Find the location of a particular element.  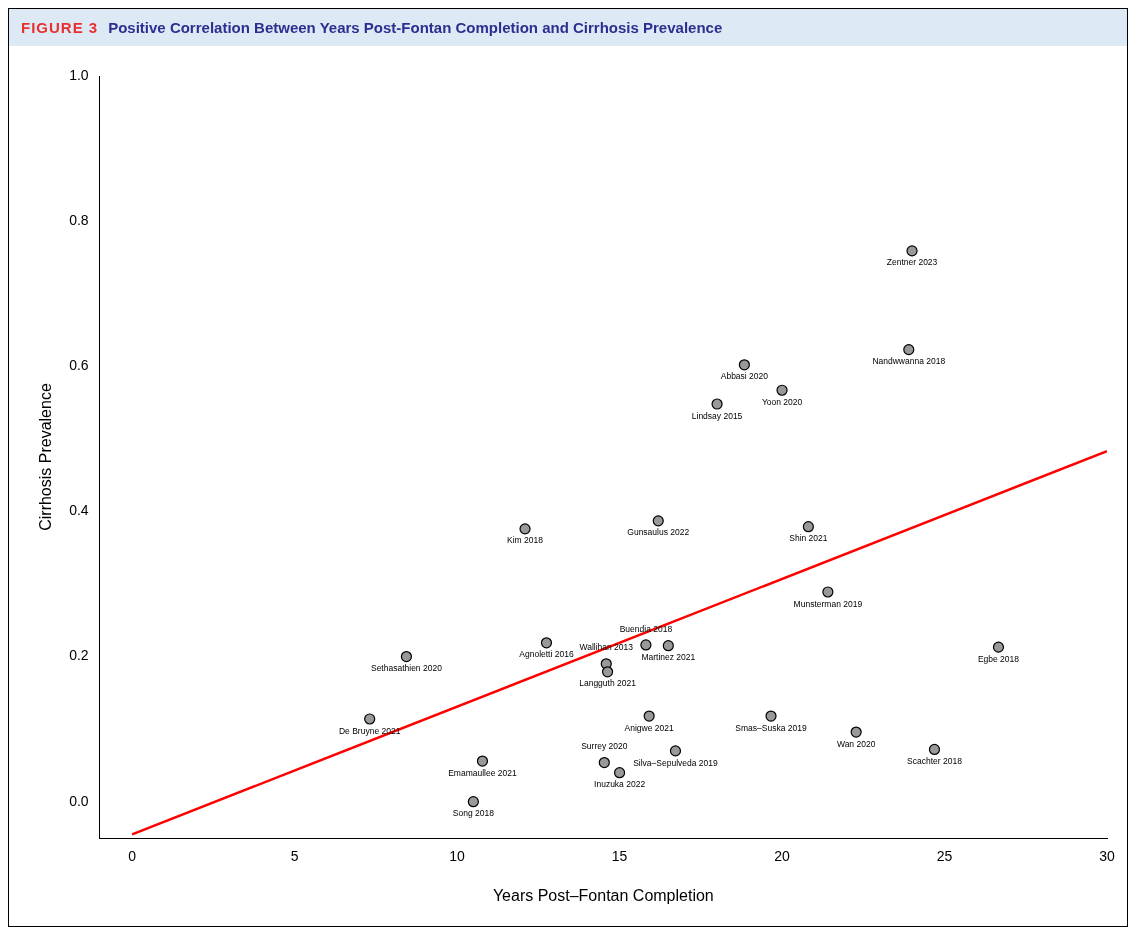

data-label: Wan 2020 is located at coordinates (856, 743).